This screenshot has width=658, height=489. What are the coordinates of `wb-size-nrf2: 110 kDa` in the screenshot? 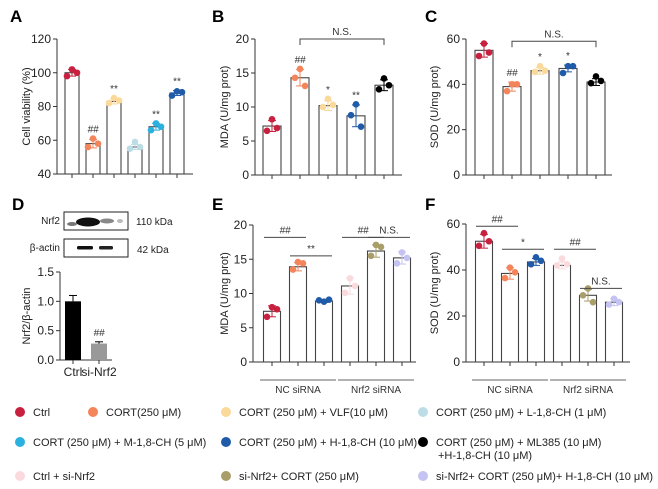 It's located at (154, 222).